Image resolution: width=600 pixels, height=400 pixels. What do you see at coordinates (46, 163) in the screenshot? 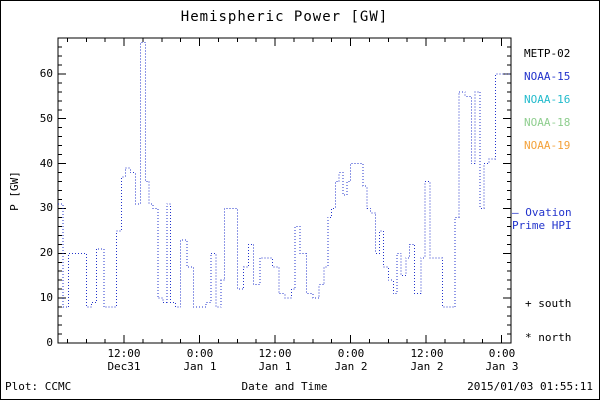
I see `y-tick-label: 40` at bounding box center [46, 163].